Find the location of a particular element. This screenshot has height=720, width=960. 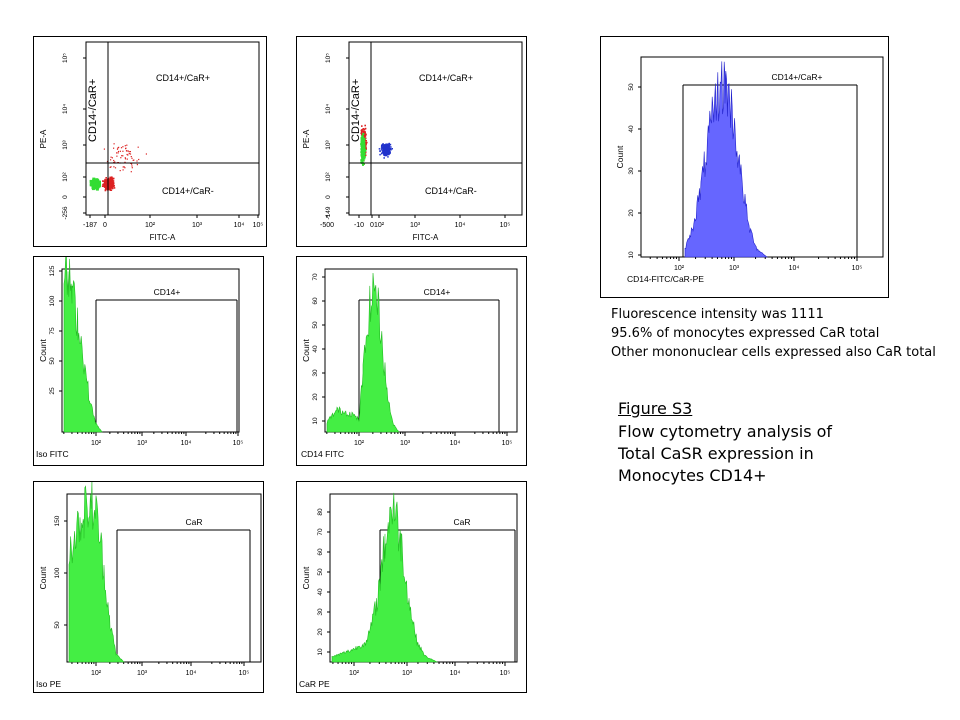

x-axis-label: CD14-FITC/CaR-PE is located at coordinates (665, 279).